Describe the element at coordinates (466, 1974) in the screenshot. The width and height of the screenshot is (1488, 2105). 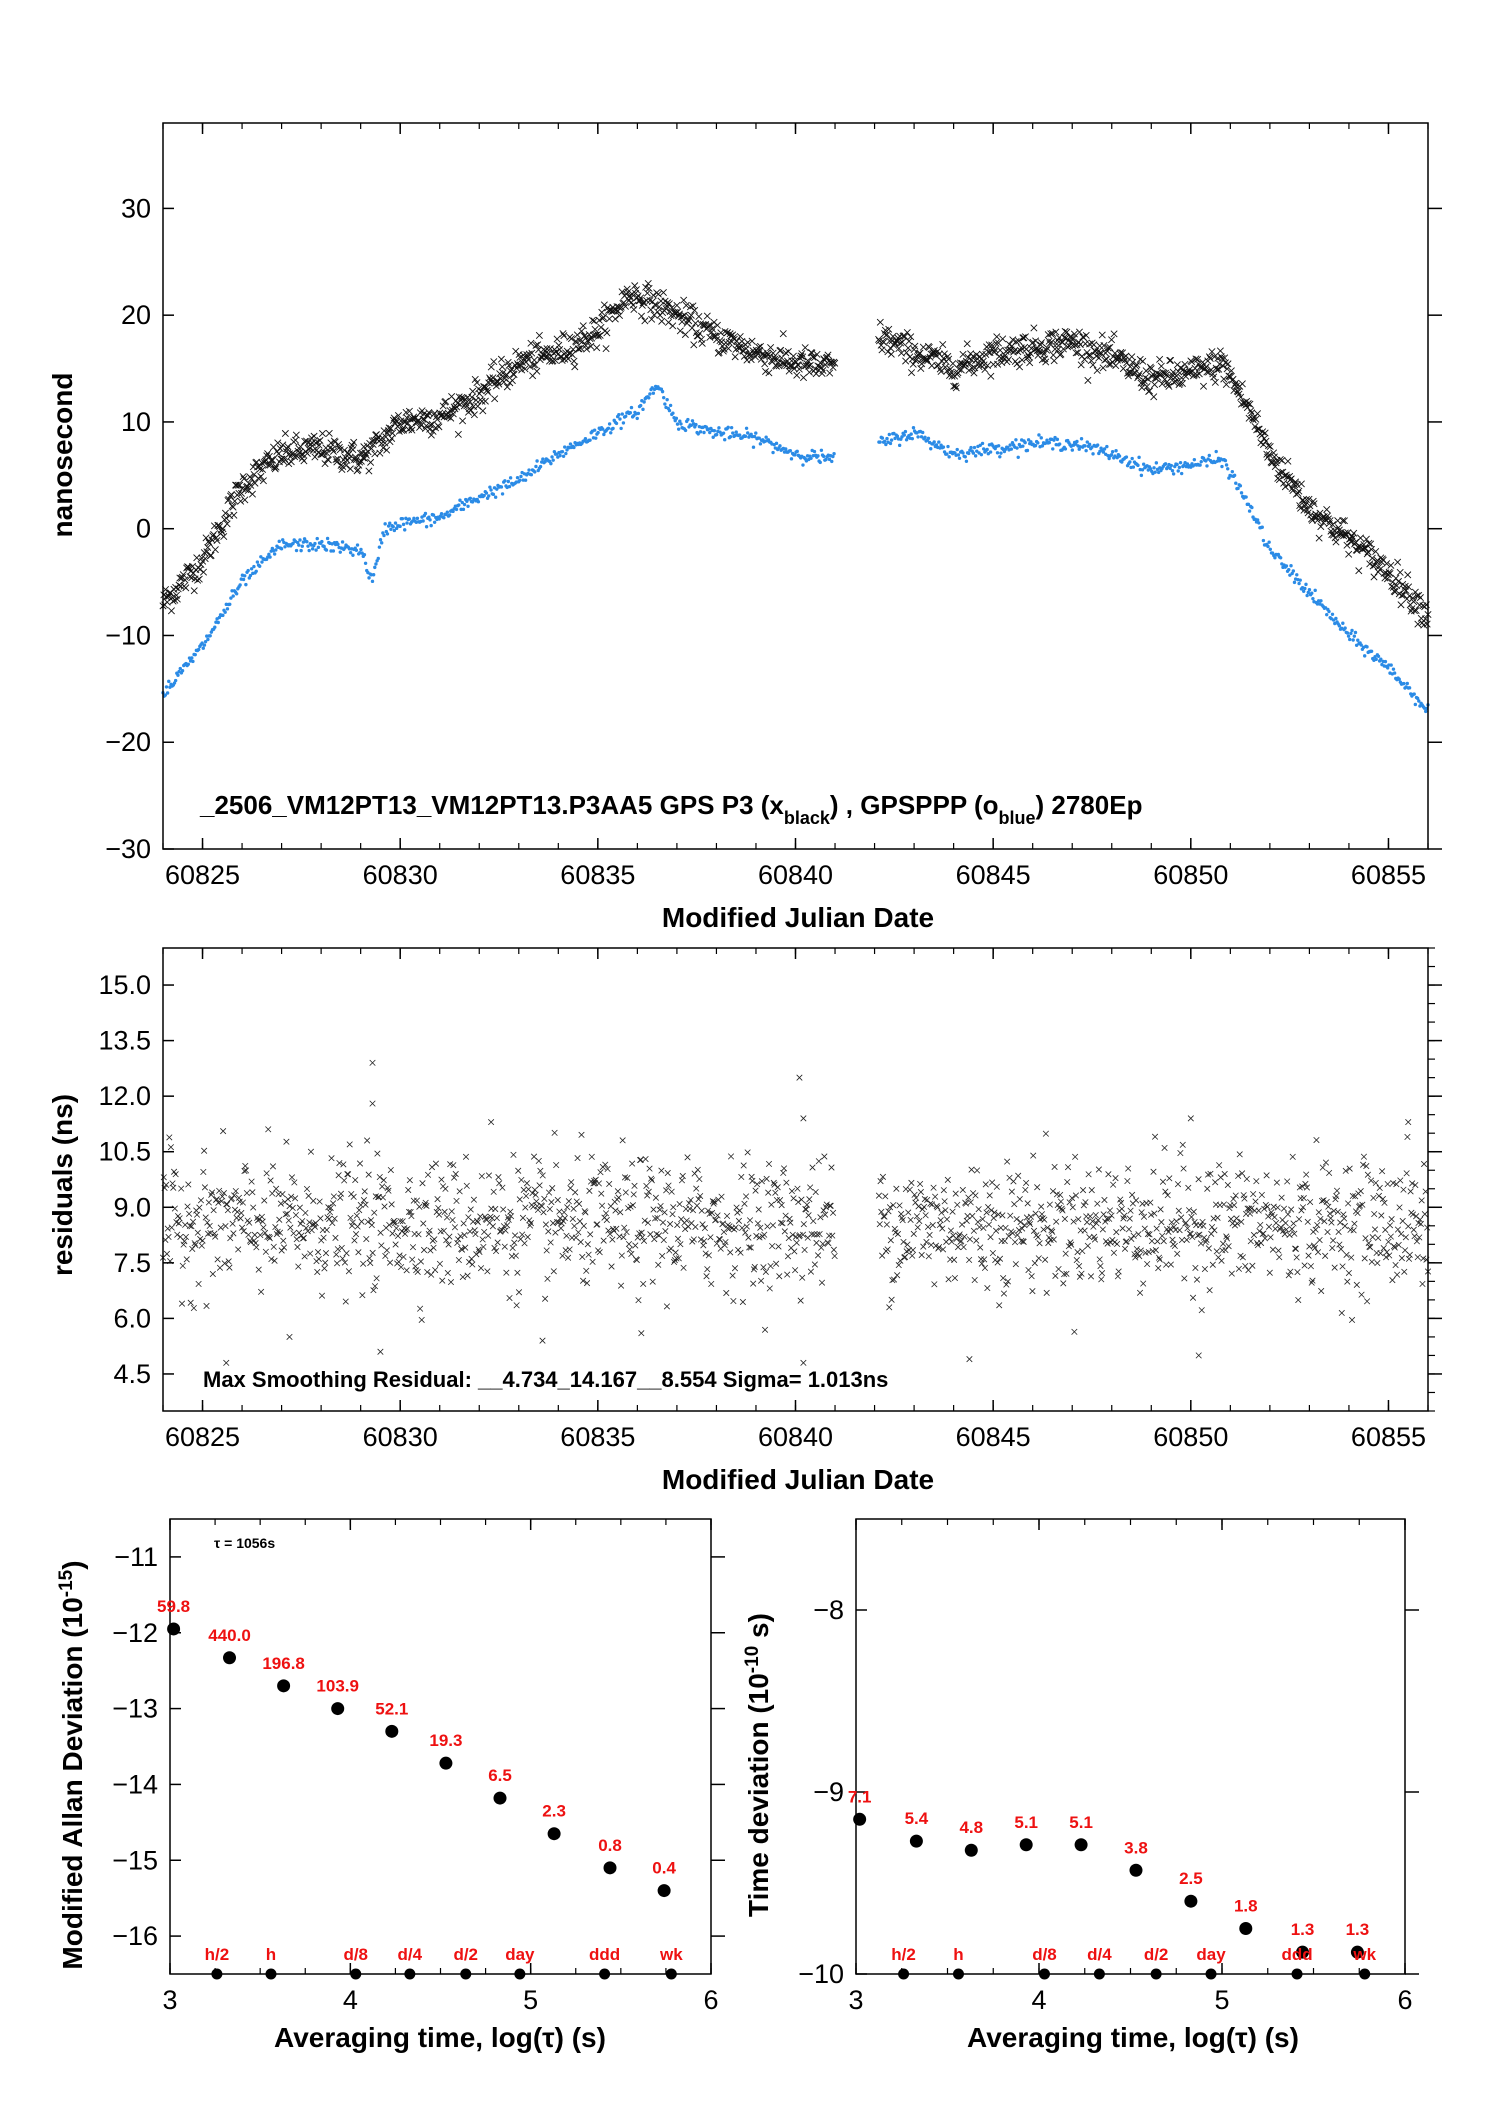
I see `mdev-interval-marker` at that location.